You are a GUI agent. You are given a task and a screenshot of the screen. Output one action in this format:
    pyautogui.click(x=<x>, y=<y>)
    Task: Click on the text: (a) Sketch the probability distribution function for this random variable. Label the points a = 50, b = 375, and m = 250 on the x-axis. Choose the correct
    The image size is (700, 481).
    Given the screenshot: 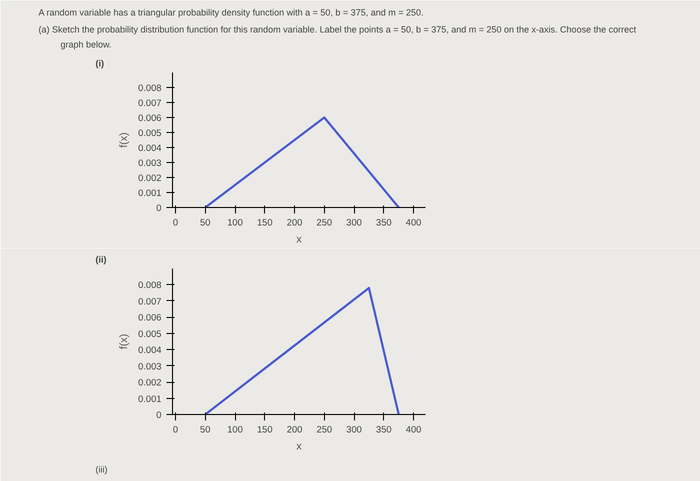 What is the action you would take?
    pyautogui.click(x=337, y=29)
    